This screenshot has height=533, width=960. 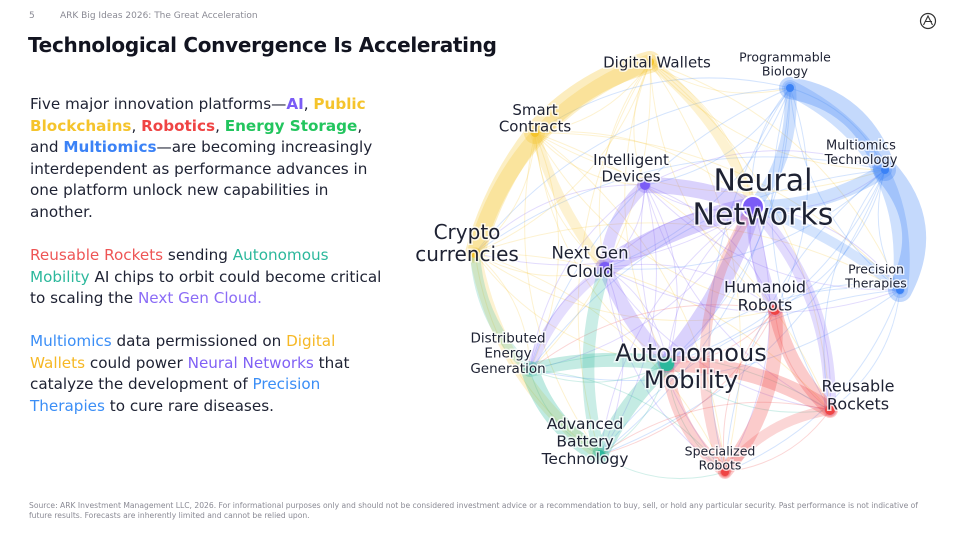 I want to click on edge-biology-robots, so click(x=749, y=280).